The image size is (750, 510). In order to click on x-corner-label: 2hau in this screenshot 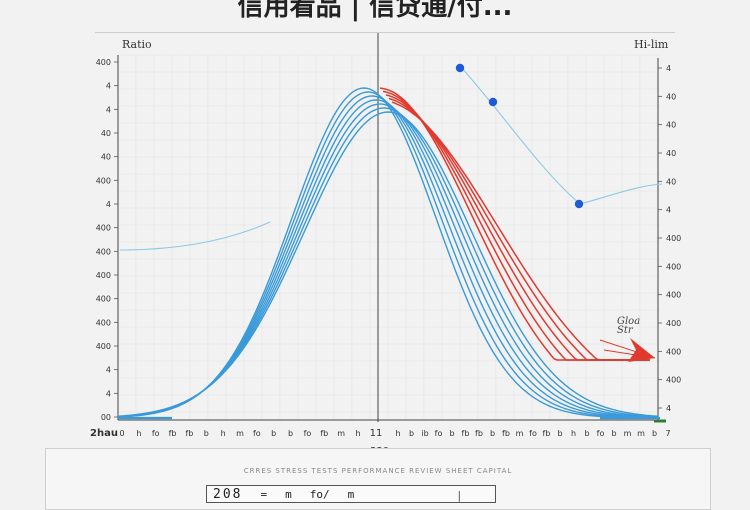, I will do `click(104, 433)`.